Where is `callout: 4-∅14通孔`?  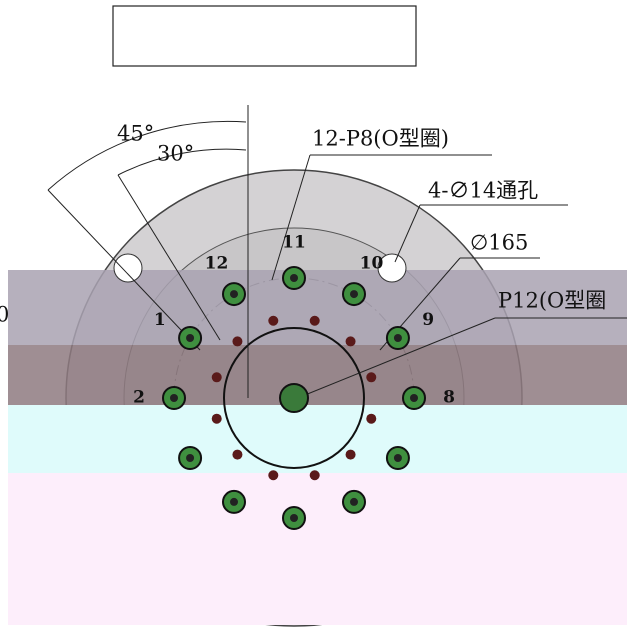
callout: 4-∅14通孔 is located at coordinates (483, 191).